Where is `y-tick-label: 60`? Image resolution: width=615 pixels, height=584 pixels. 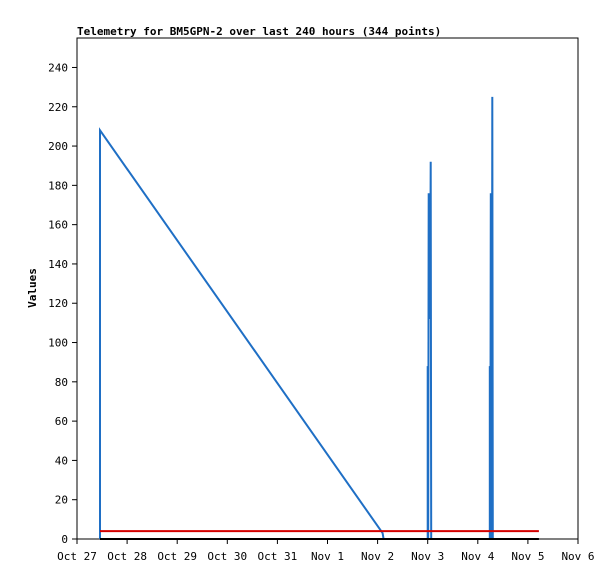
y-tick-label: 60 is located at coordinates (61, 421).